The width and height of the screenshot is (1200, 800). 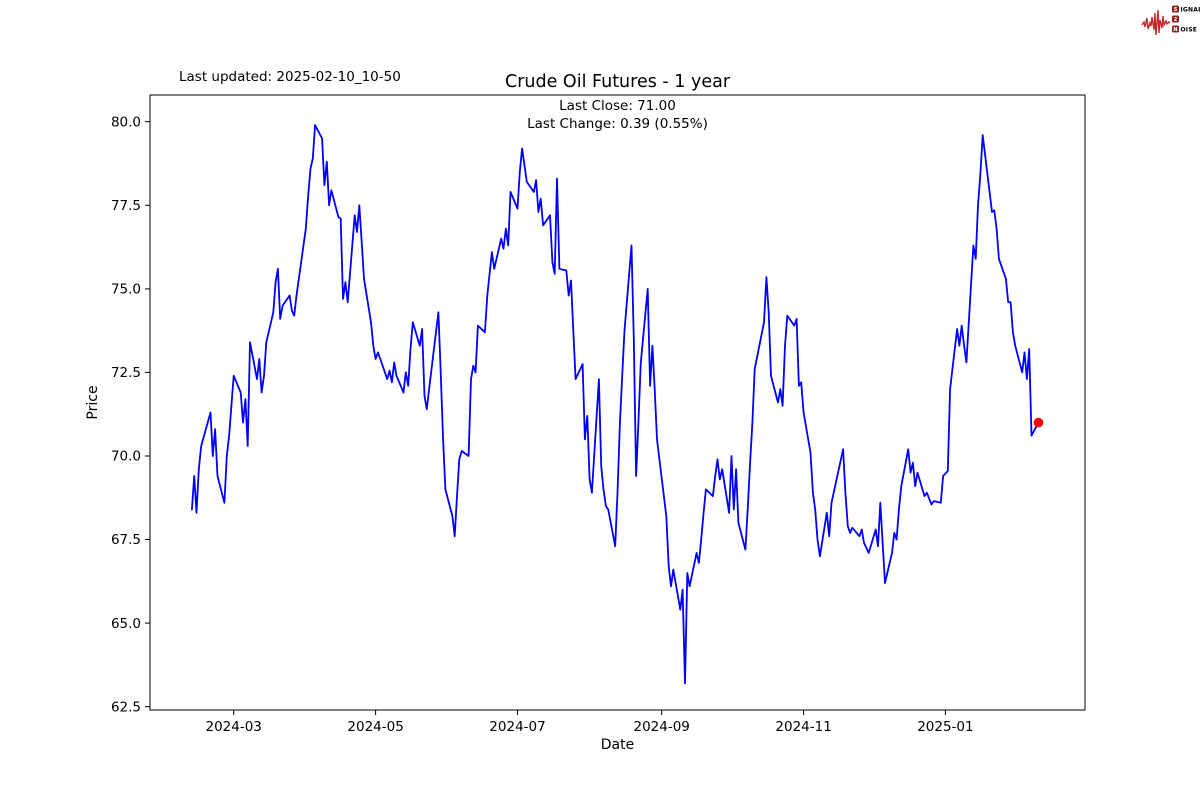 What do you see at coordinates (126, 290) in the screenshot?
I see `y-tick-label: 75.0` at bounding box center [126, 290].